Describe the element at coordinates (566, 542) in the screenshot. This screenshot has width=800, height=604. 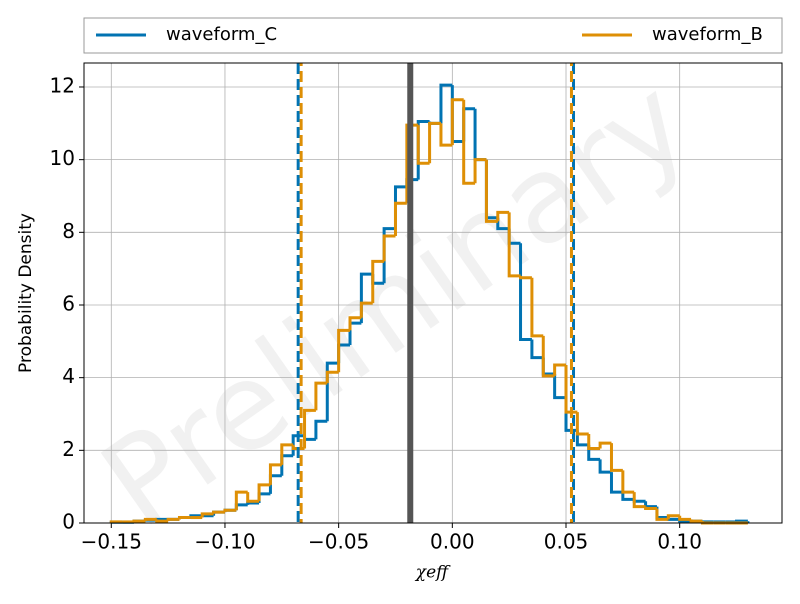
I see `x-tick-label: 0.05` at that location.